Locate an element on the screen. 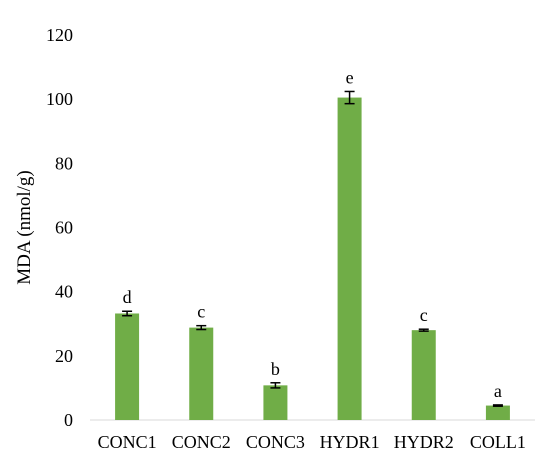  x-category-label: CONC1 is located at coordinates (127, 442).